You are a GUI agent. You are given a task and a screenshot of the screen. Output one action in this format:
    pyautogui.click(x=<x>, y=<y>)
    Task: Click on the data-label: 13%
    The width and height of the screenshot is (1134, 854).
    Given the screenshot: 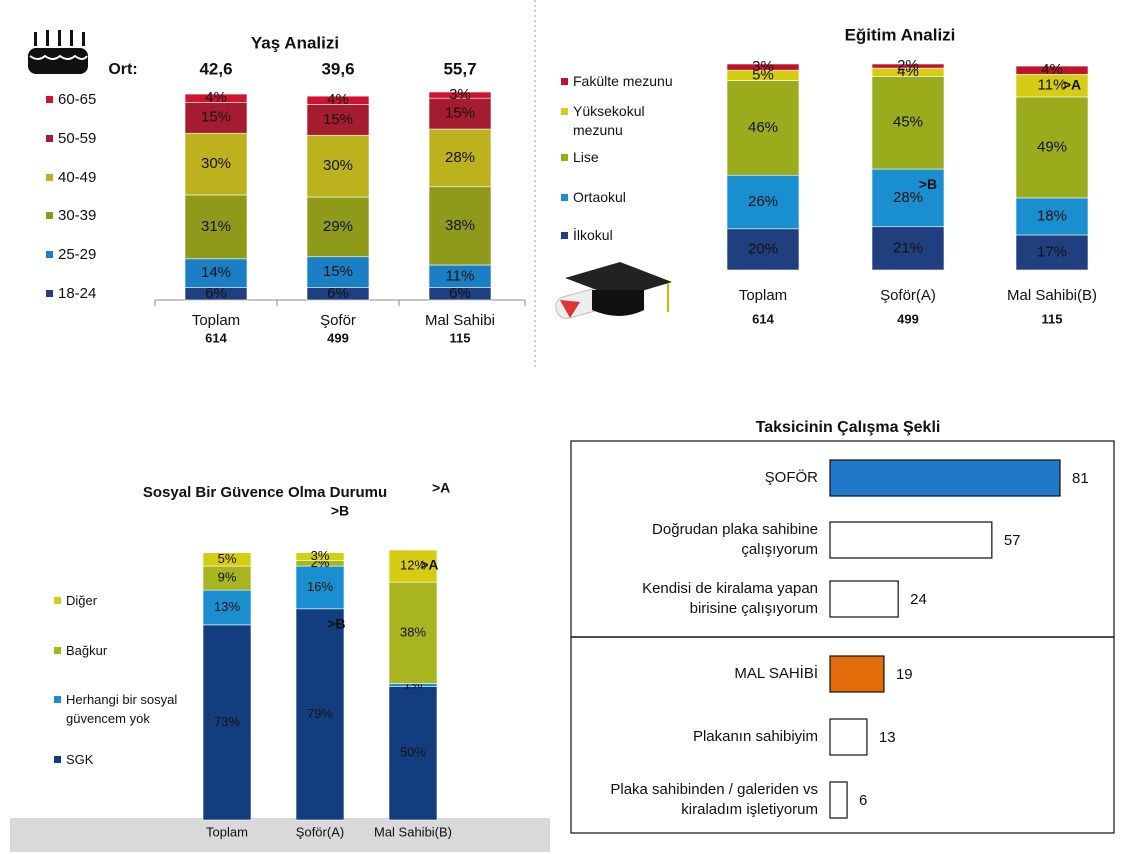 What is the action you would take?
    pyautogui.click(x=227, y=606)
    